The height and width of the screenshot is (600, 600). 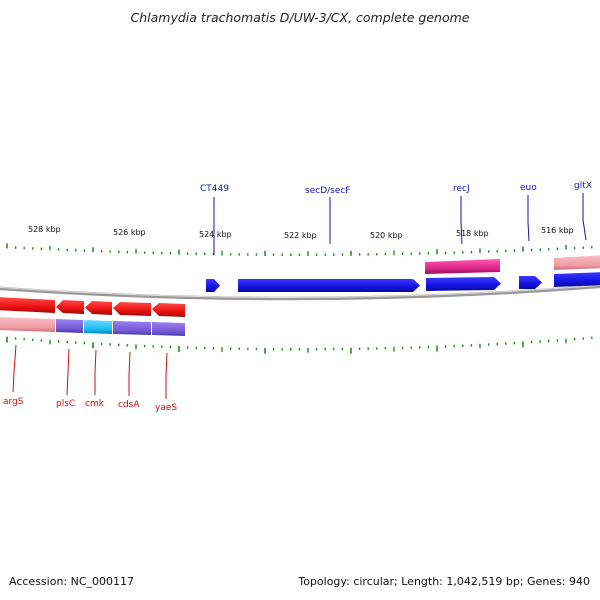 What do you see at coordinates (129, 405) in the screenshot?
I see `gene-label-cdsa: cdsA` at bounding box center [129, 405].